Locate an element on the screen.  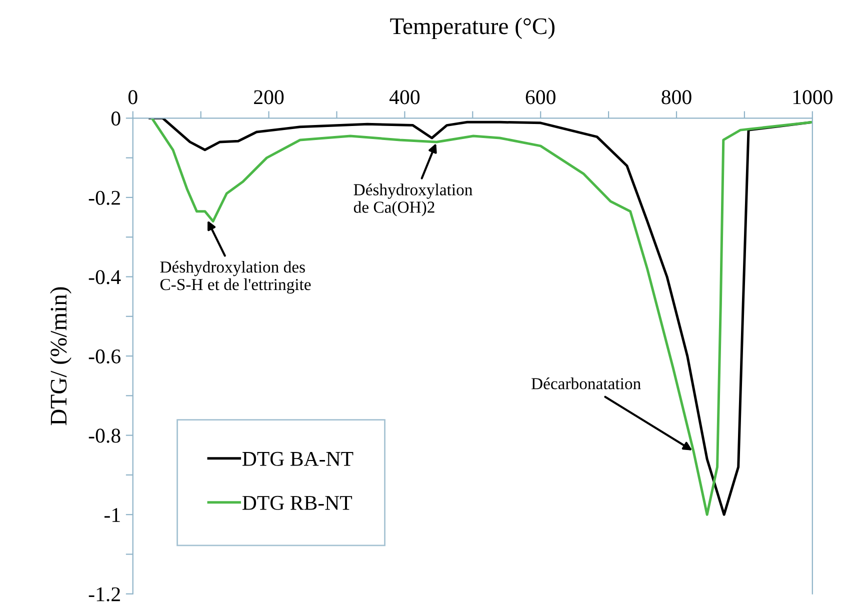
annotation: Déshydroxylation des C-S-H et de l'ettringite is located at coordinates (235, 277).